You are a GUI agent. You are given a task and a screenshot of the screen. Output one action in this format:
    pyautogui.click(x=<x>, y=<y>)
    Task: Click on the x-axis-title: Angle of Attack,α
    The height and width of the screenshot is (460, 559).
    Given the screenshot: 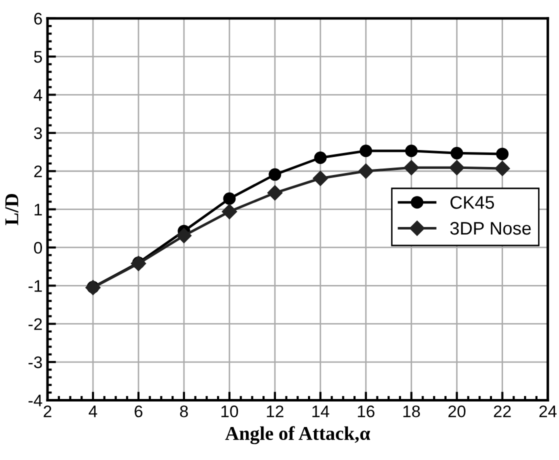 What is the action you would take?
    pyautogui.click(x=297, y=435)
    